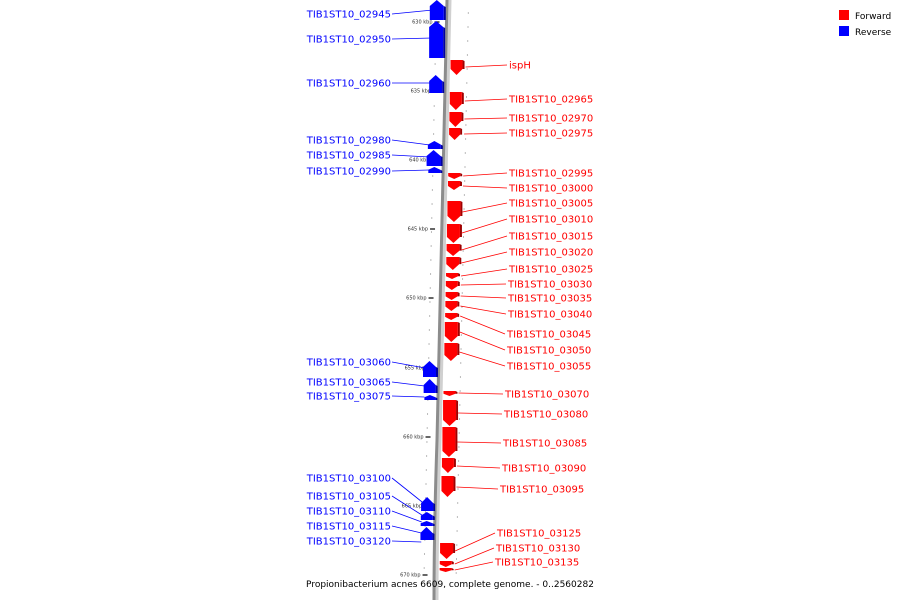 The height and width of the screenshot is (600, 900). What do you see at coordinates (348, 512) in the screenshot?
I see `gene-label-reverse: TIB1ST10_03110` at bounding box center [348, 512].